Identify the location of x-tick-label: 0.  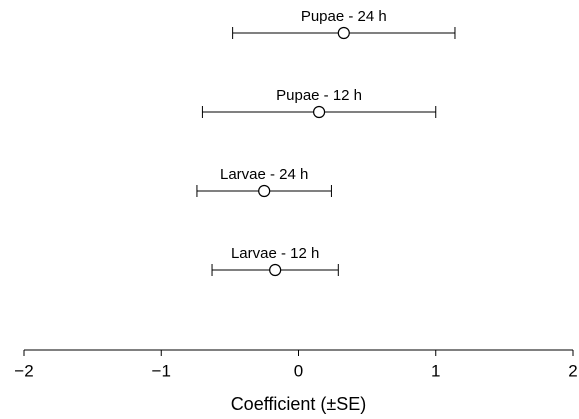
(298, 370).